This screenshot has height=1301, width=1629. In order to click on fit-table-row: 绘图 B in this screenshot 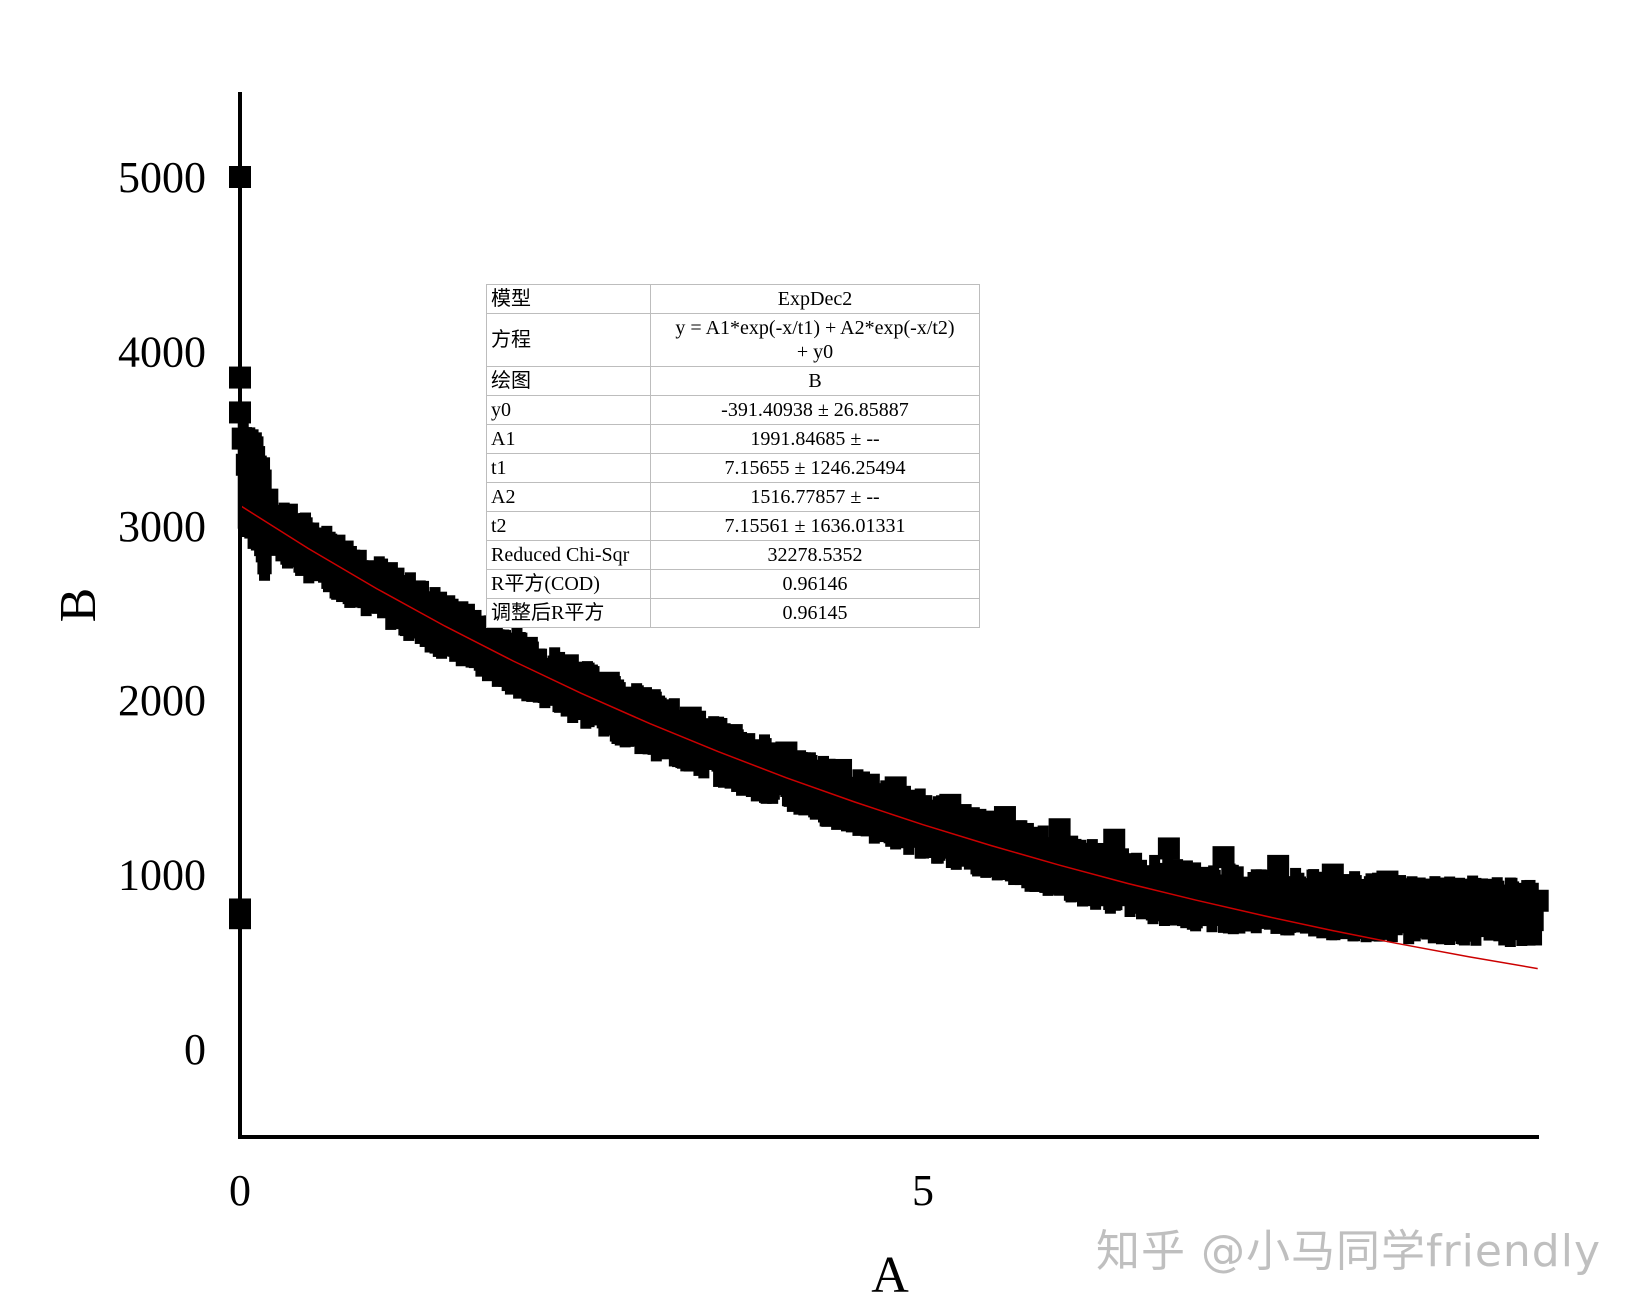, I will do `click(733, 381)`.